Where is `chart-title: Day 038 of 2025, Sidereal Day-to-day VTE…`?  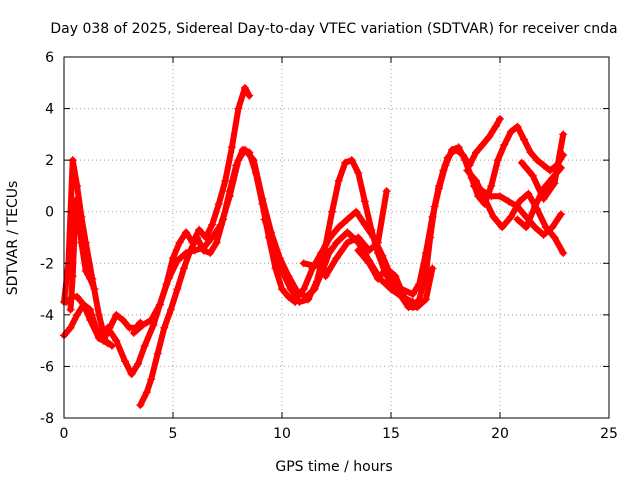 chart-title: Day 038 of 2025, Sidereal Day-to-day VTE… is located at coordinates (333, 29).